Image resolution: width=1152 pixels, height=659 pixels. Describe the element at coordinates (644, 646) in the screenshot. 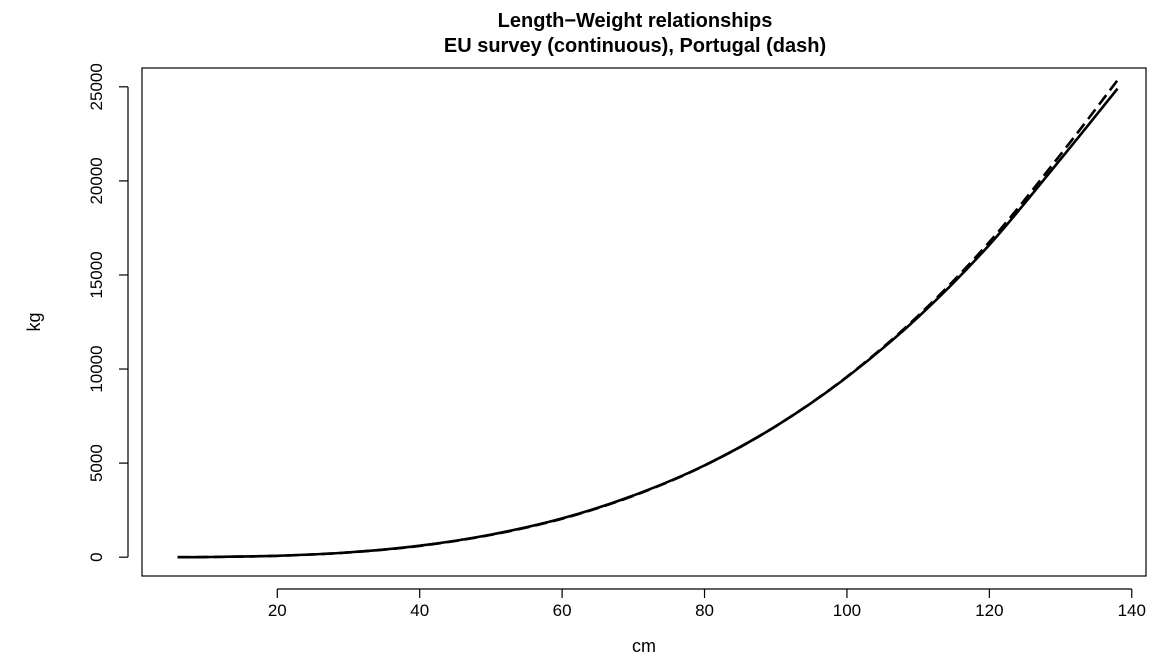

I see `x-axis-label: cm` at that location.